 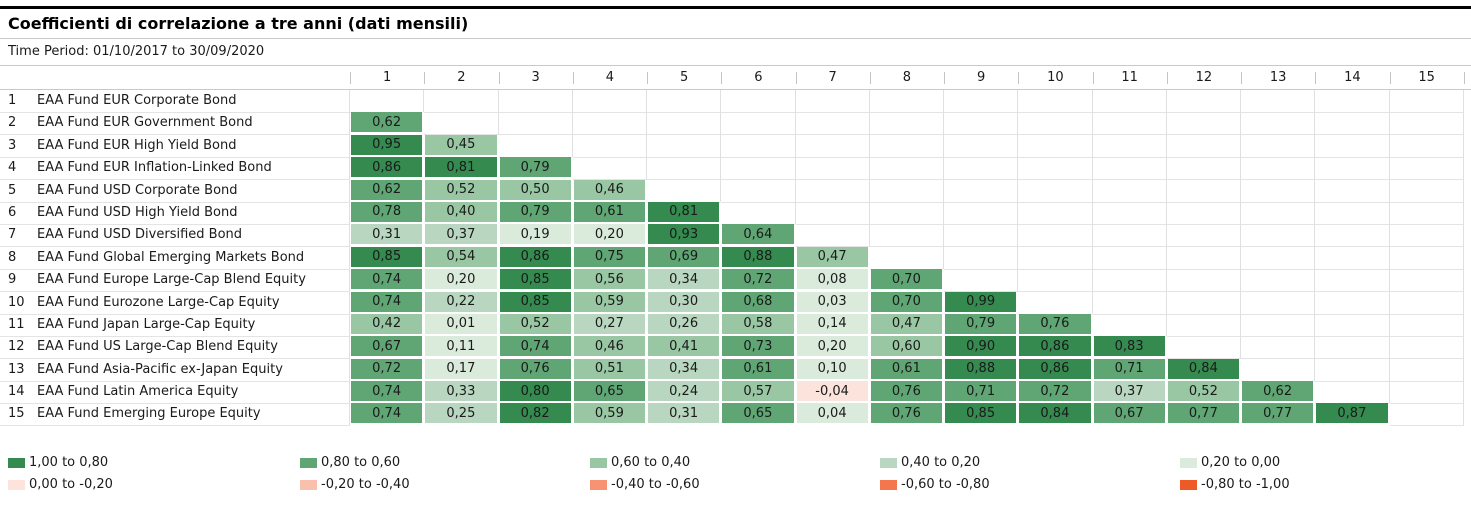 What do you see at coordinates (981, 77) in the screenshot?
I see `column-header: 9` at bounding box center [981, 77].